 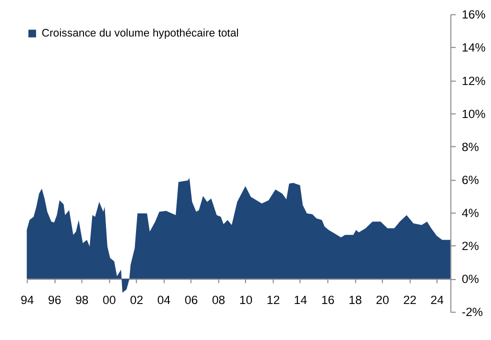 What do you see at coordinates (471, 213) in the screenshot?
I see `y-tick-label: 4%` at bounding box center [471, 213].